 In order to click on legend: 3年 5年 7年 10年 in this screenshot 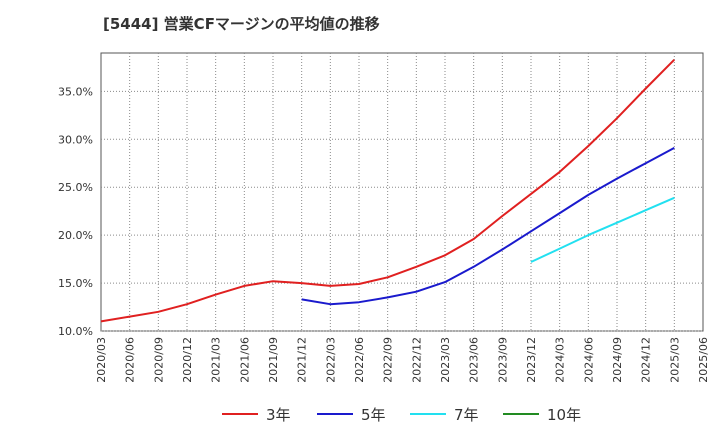, I will do `click(360, 414)`.